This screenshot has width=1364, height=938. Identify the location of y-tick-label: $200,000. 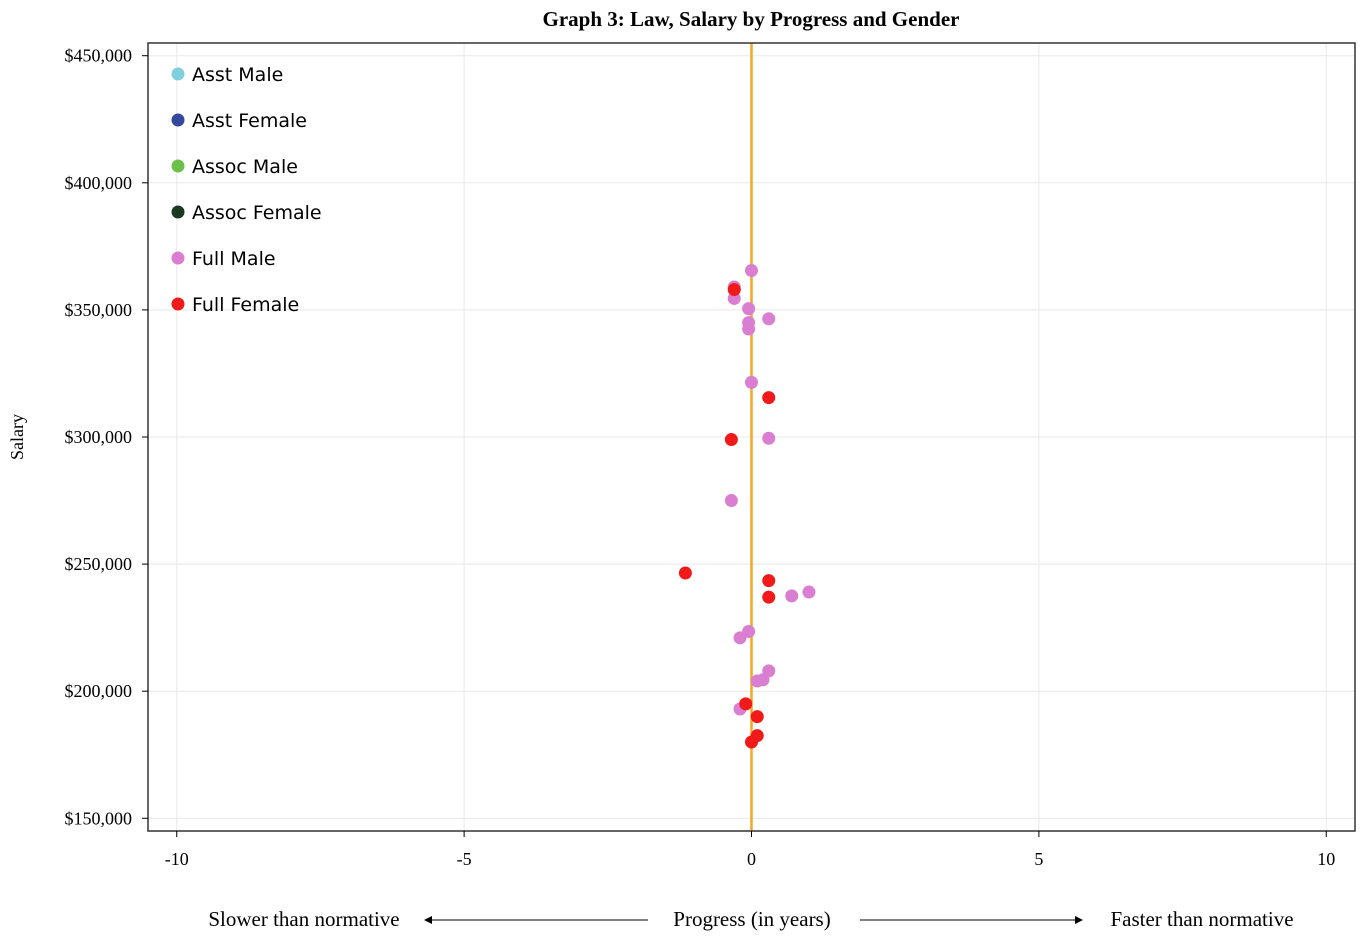
(99, 691).